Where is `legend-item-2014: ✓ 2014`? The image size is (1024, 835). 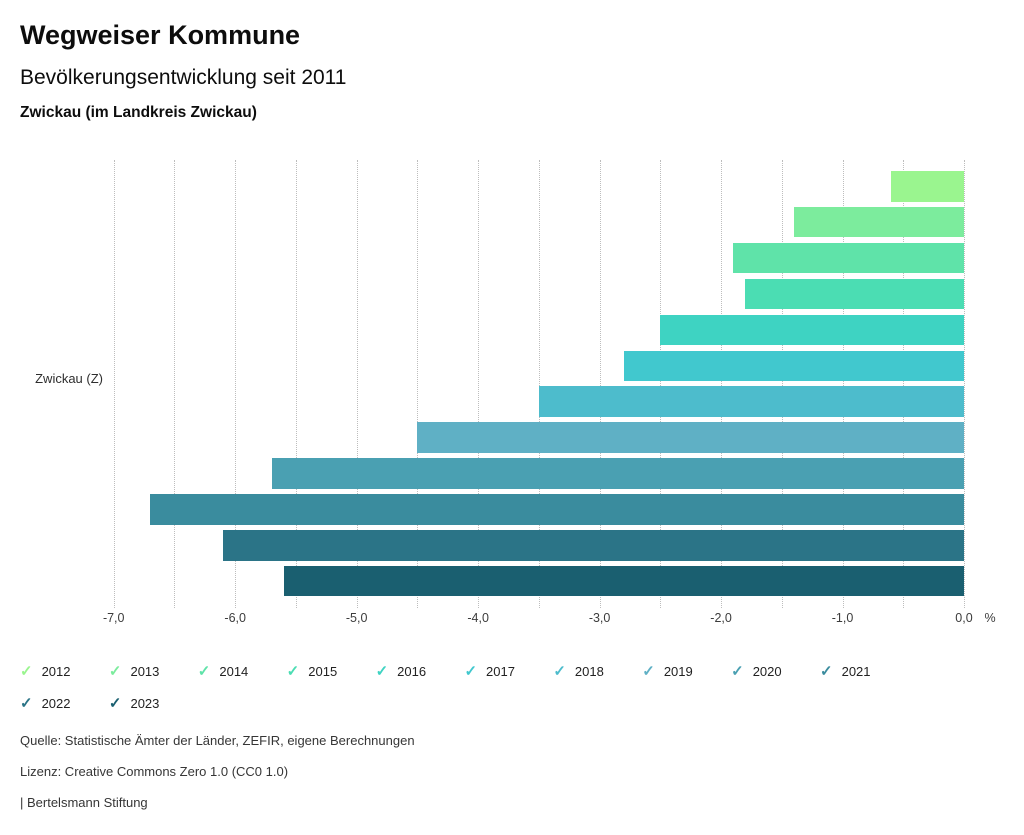
legend-item-2014: ✓ 2014 is located at coordinates (242, 671).